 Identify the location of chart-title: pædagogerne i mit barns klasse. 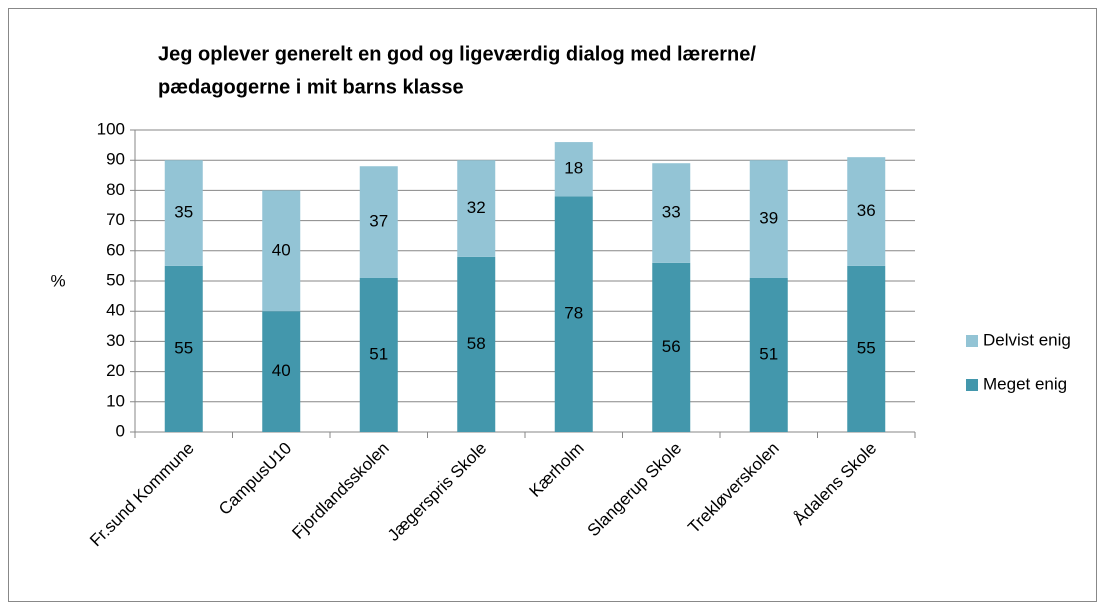
(311, 87).